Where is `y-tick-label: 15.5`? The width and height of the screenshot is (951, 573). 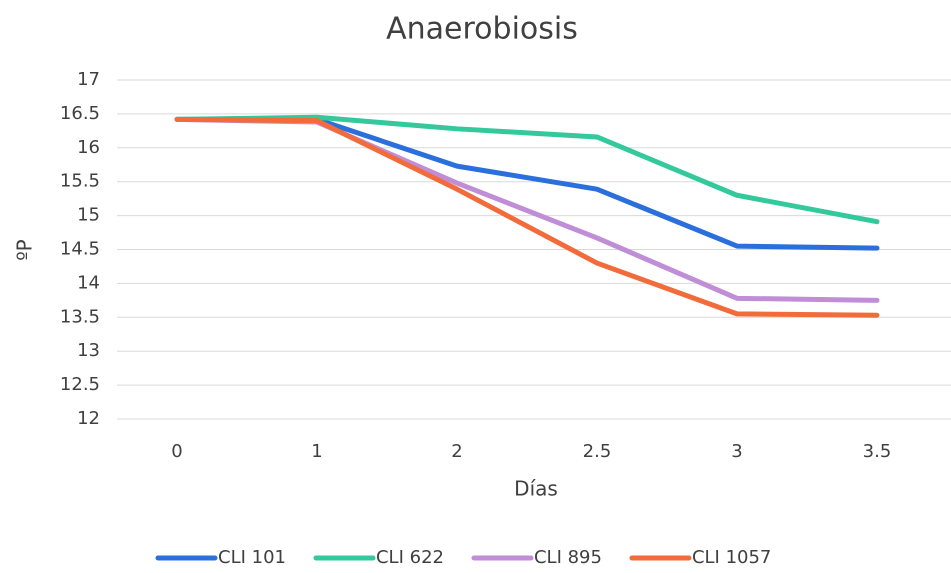
y-tick-label: 15.5 is located at coordinates (80, 181).